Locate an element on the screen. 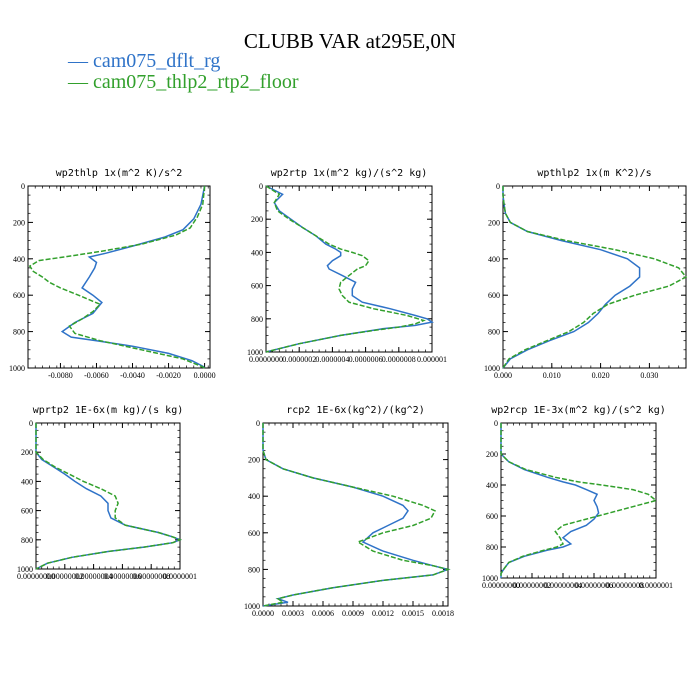 The width and height of the screenshot is (700, 700). x-tick-label: 0.000 is located at coordinates (503, 375).